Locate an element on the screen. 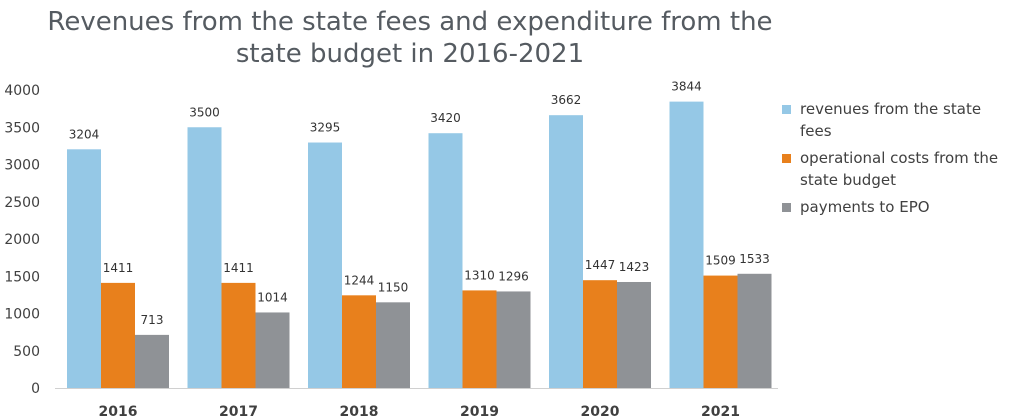 The height and width of the screenshot is (419, 1013). data-label: 3500 is located at coordinates (204, 112).